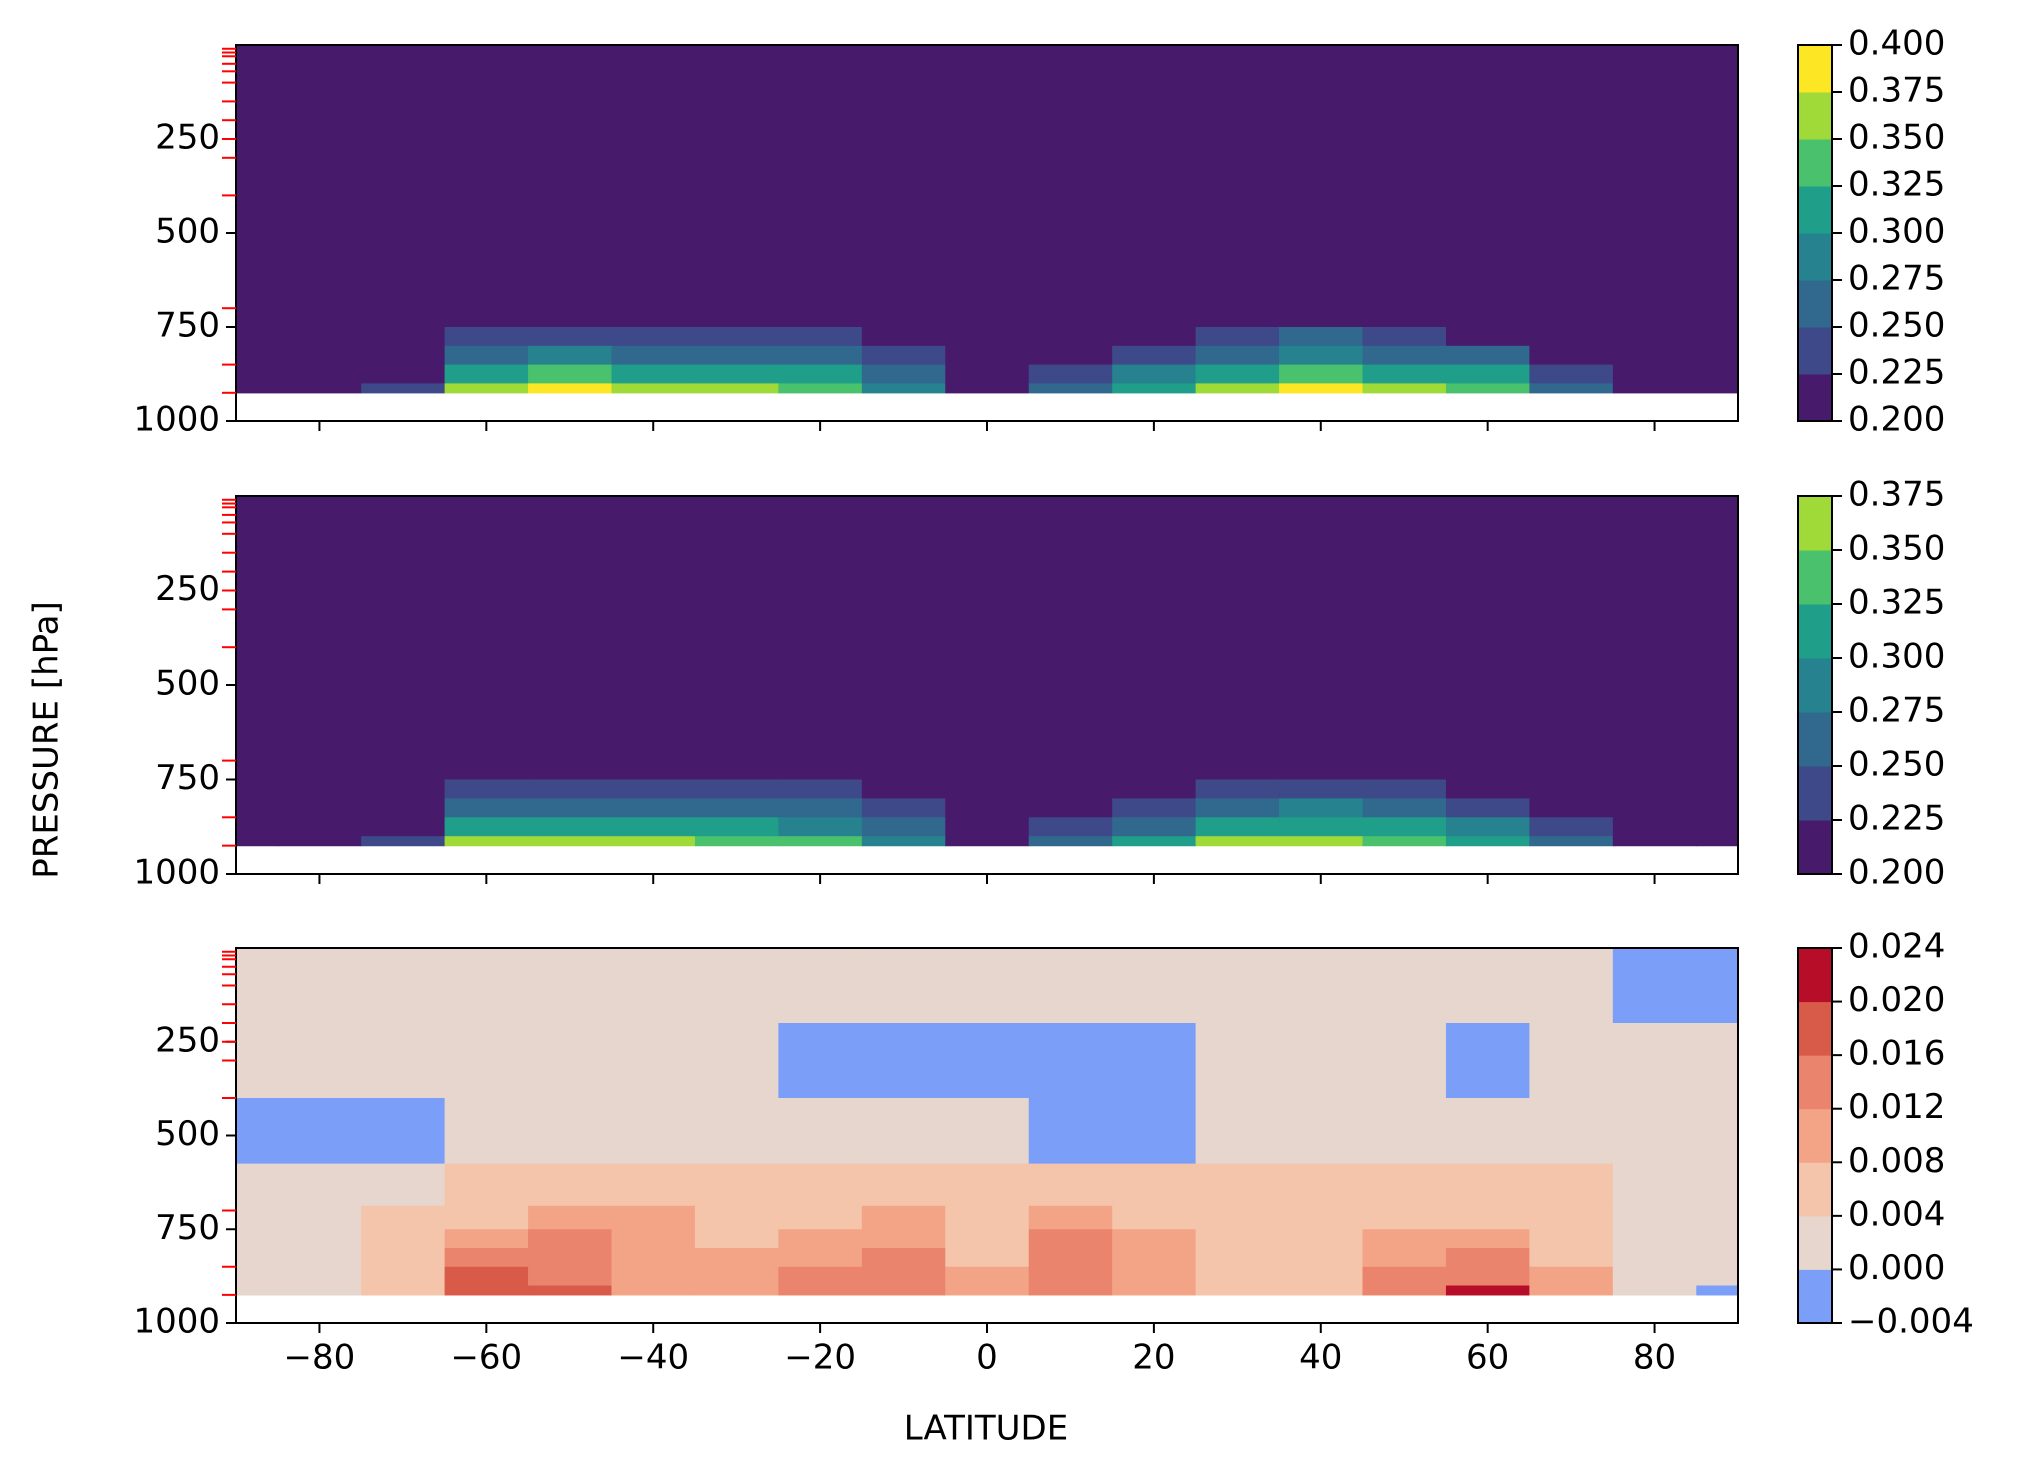  I want to click on x-tick-label: 20, so click(1153, 1358).